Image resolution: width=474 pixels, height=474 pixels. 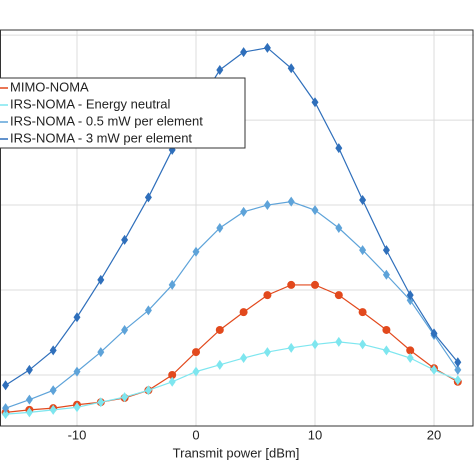 I want to click on legend-box, so click(x=123, y=113).